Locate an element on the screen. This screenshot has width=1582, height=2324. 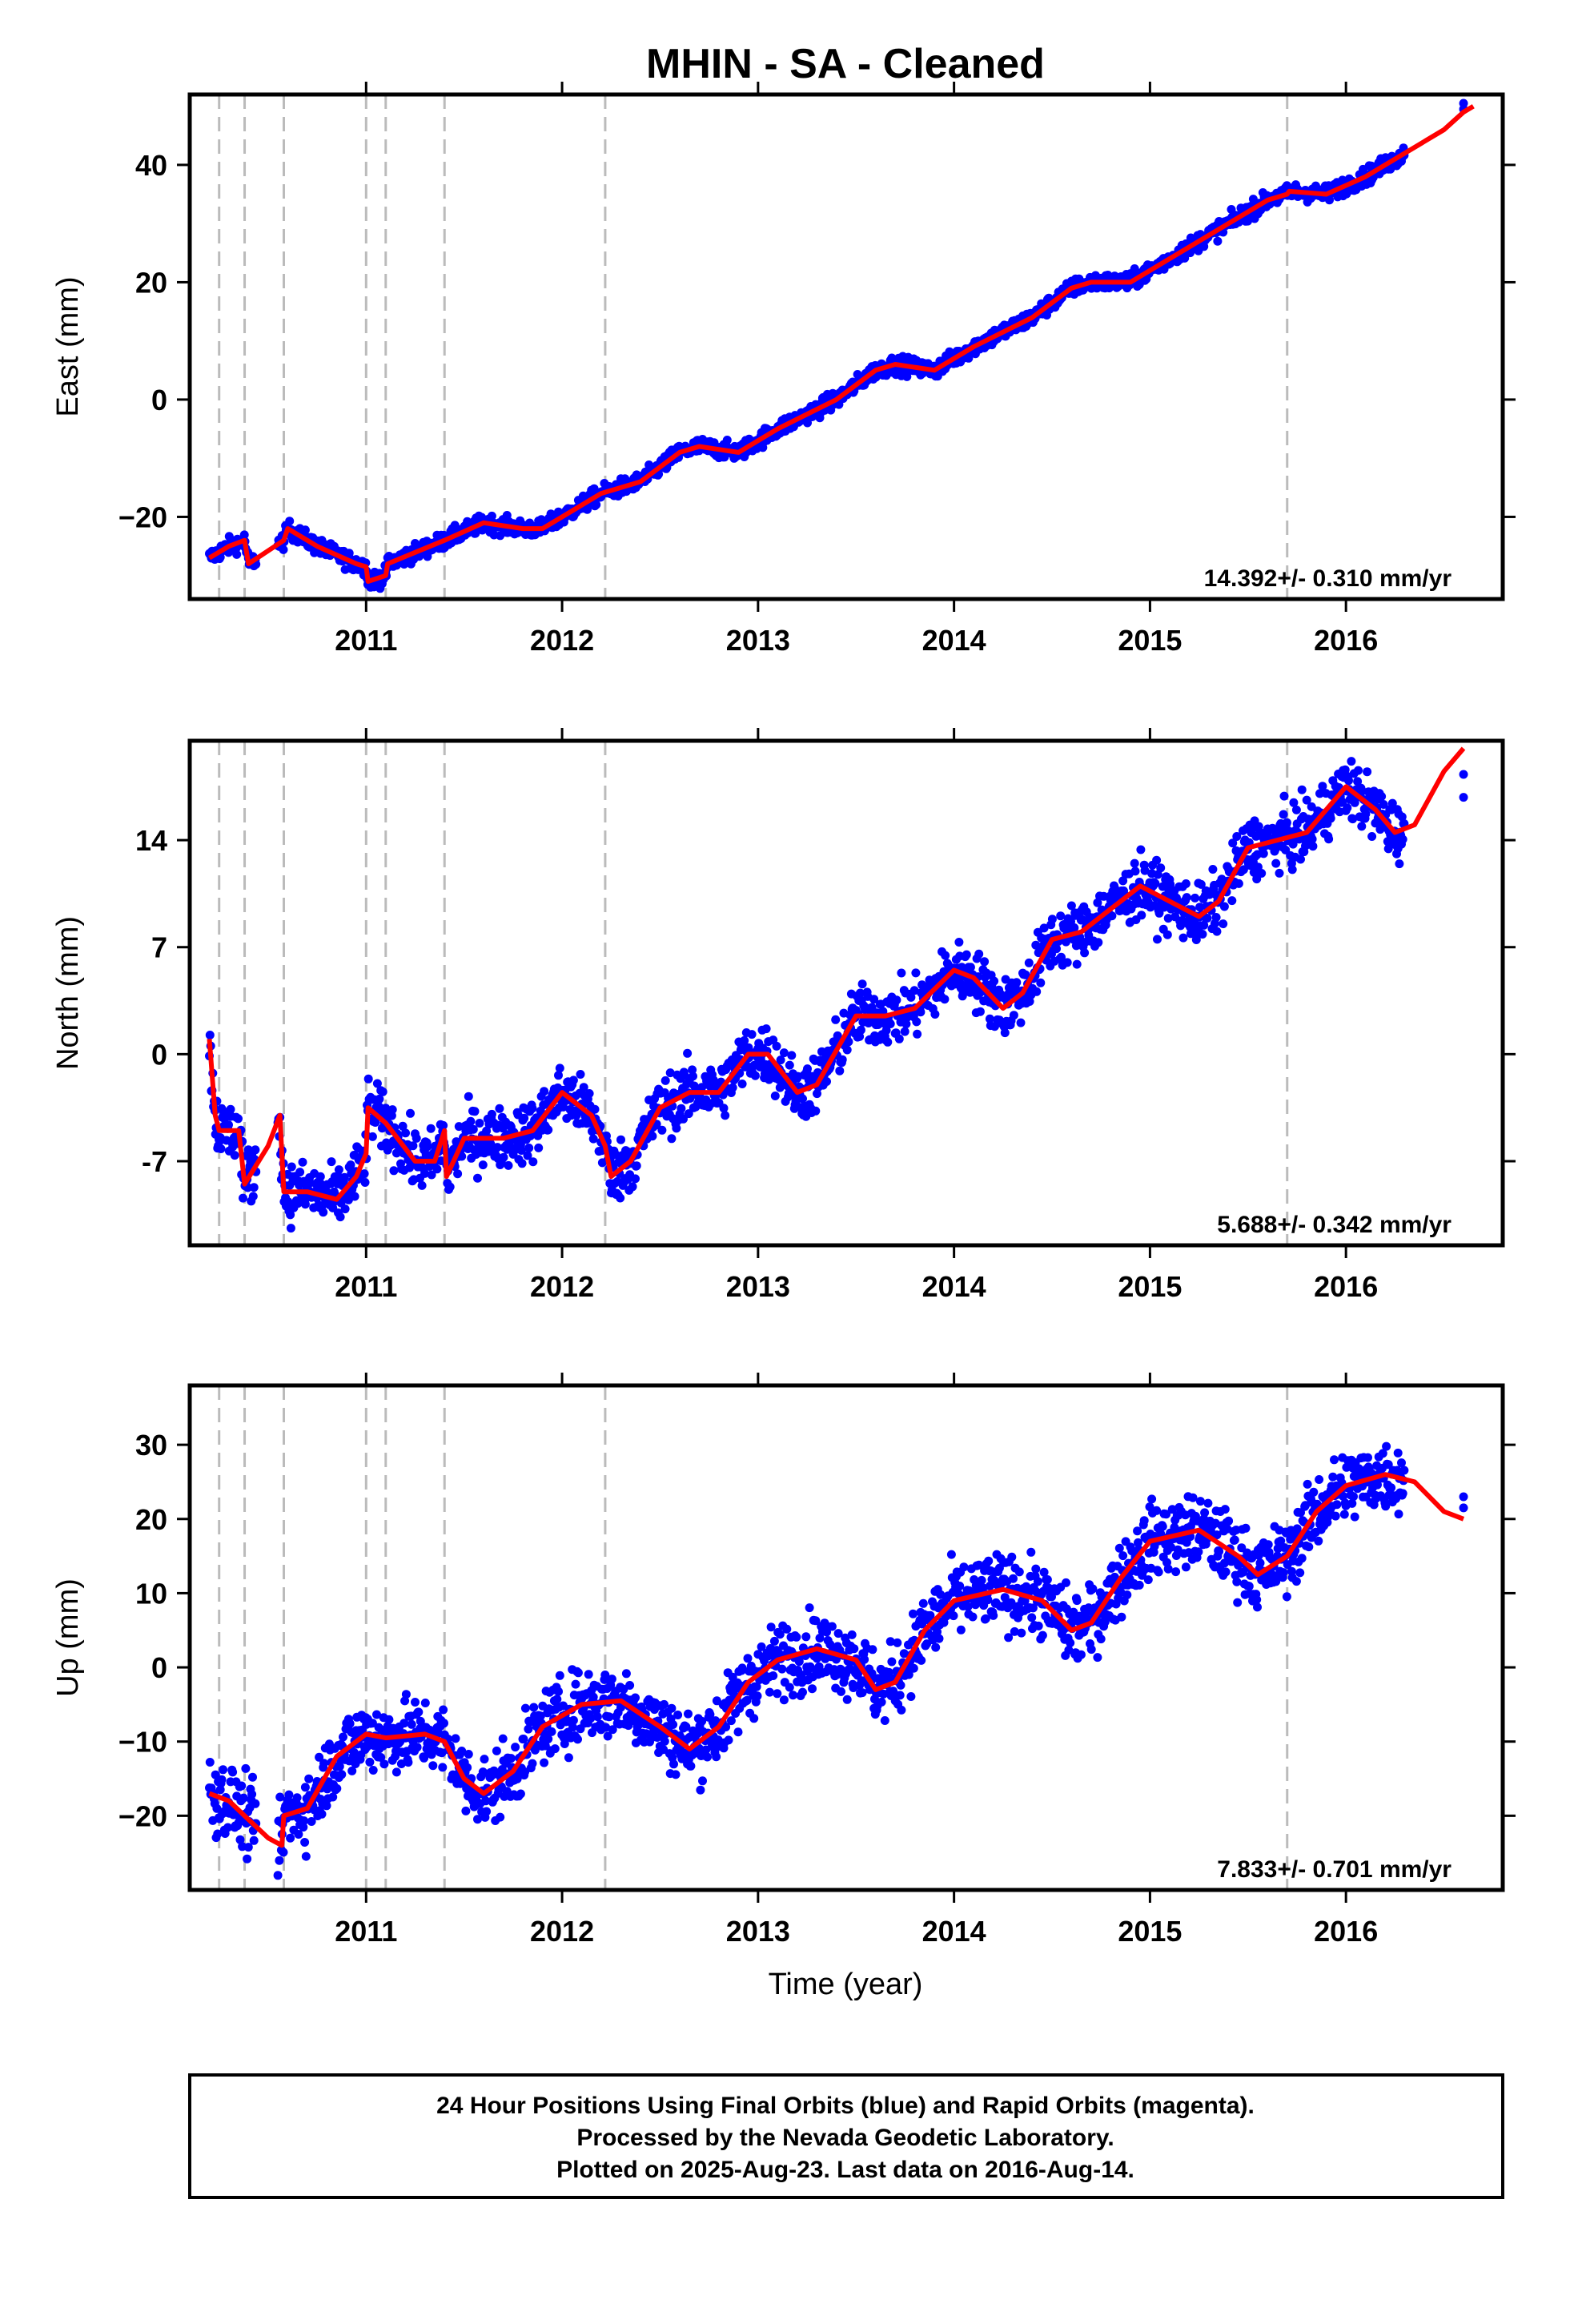
x-tick-label: 2011 is located at coordinates (366, 640).